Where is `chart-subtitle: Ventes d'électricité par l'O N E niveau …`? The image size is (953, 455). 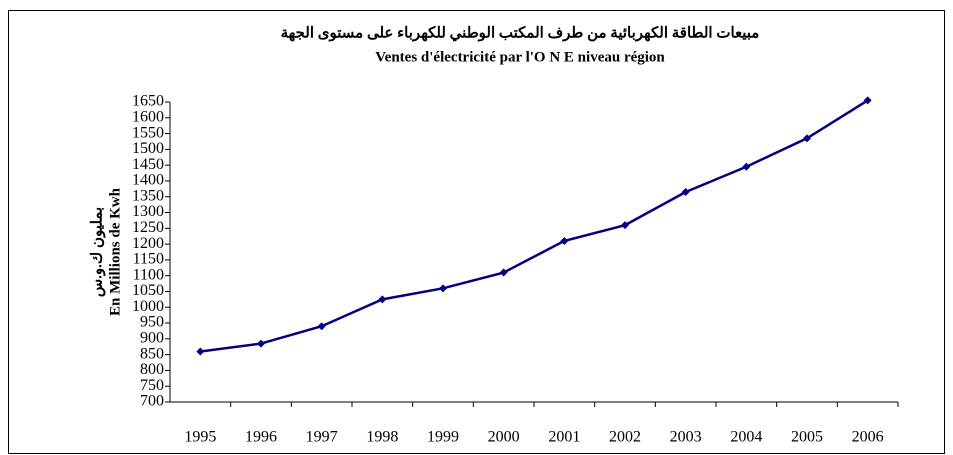
chart-subtitle: Ventes d'électricité par l'O N E niveau … is located at coordinates (520, 57).